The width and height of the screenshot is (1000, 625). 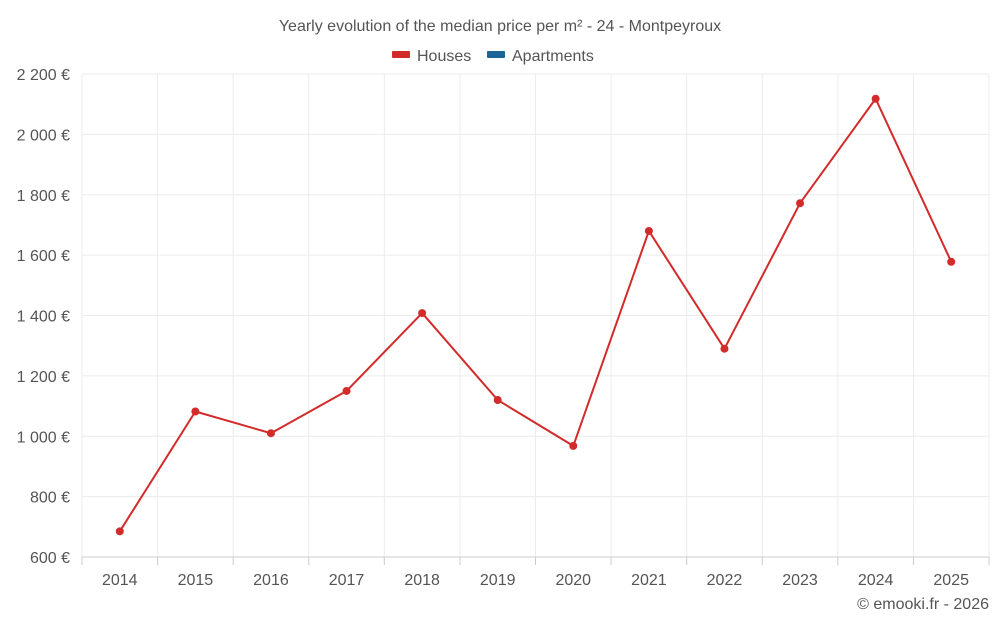 What do you see at coordinates (649, 580) in the screenshot?
I see `x-tick-label: 2021` at bounding box center [649, 580].